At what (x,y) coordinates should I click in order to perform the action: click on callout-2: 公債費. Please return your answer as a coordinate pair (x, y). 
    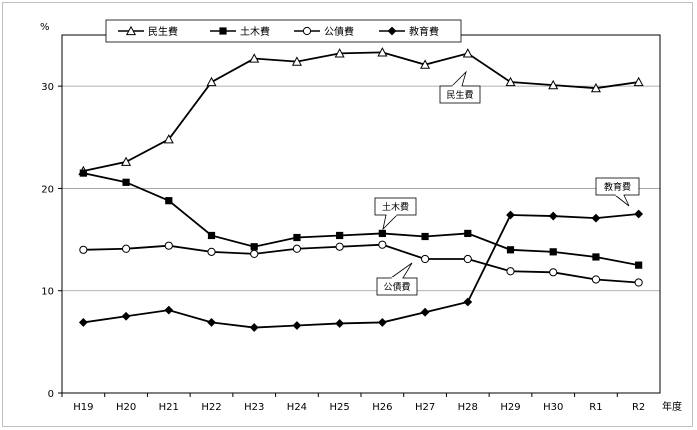
    Looking at the image, I should click on (397, 279).